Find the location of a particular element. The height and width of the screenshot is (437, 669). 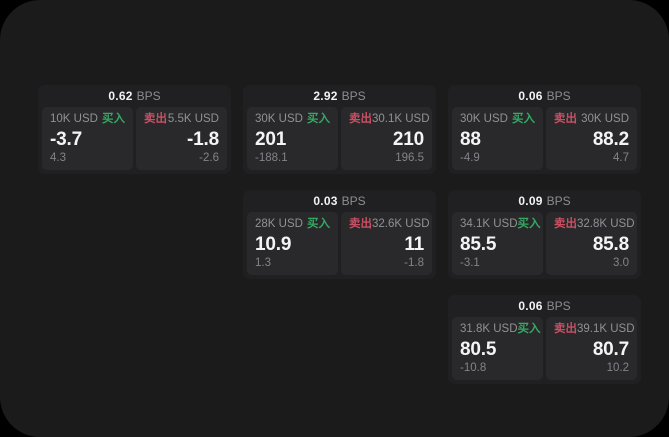

buy-price: -3.7 is located at coordinates (66, 139).